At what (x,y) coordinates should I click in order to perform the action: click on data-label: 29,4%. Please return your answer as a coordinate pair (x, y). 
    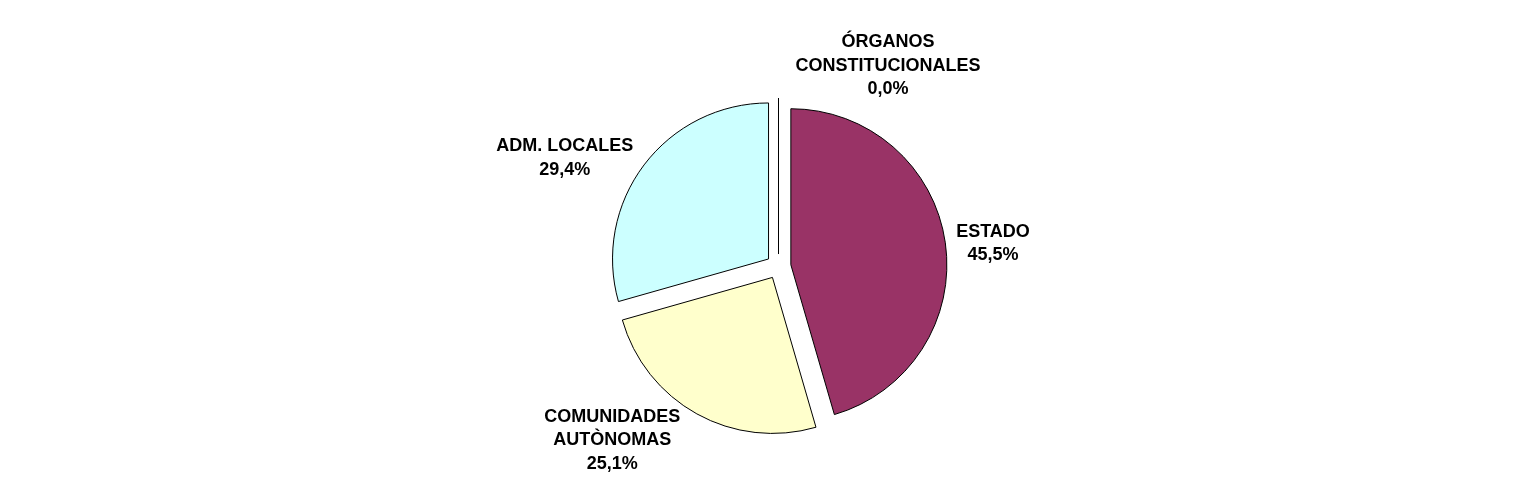
    Looking at the image, I should click on (565, 168).